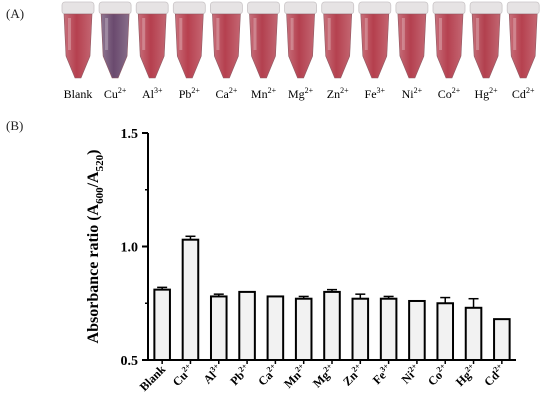  What do you see at coordinates (212, 373) in the screenshot?
I see `x-tick-label: Al3+` at bounding box center [212, 373].